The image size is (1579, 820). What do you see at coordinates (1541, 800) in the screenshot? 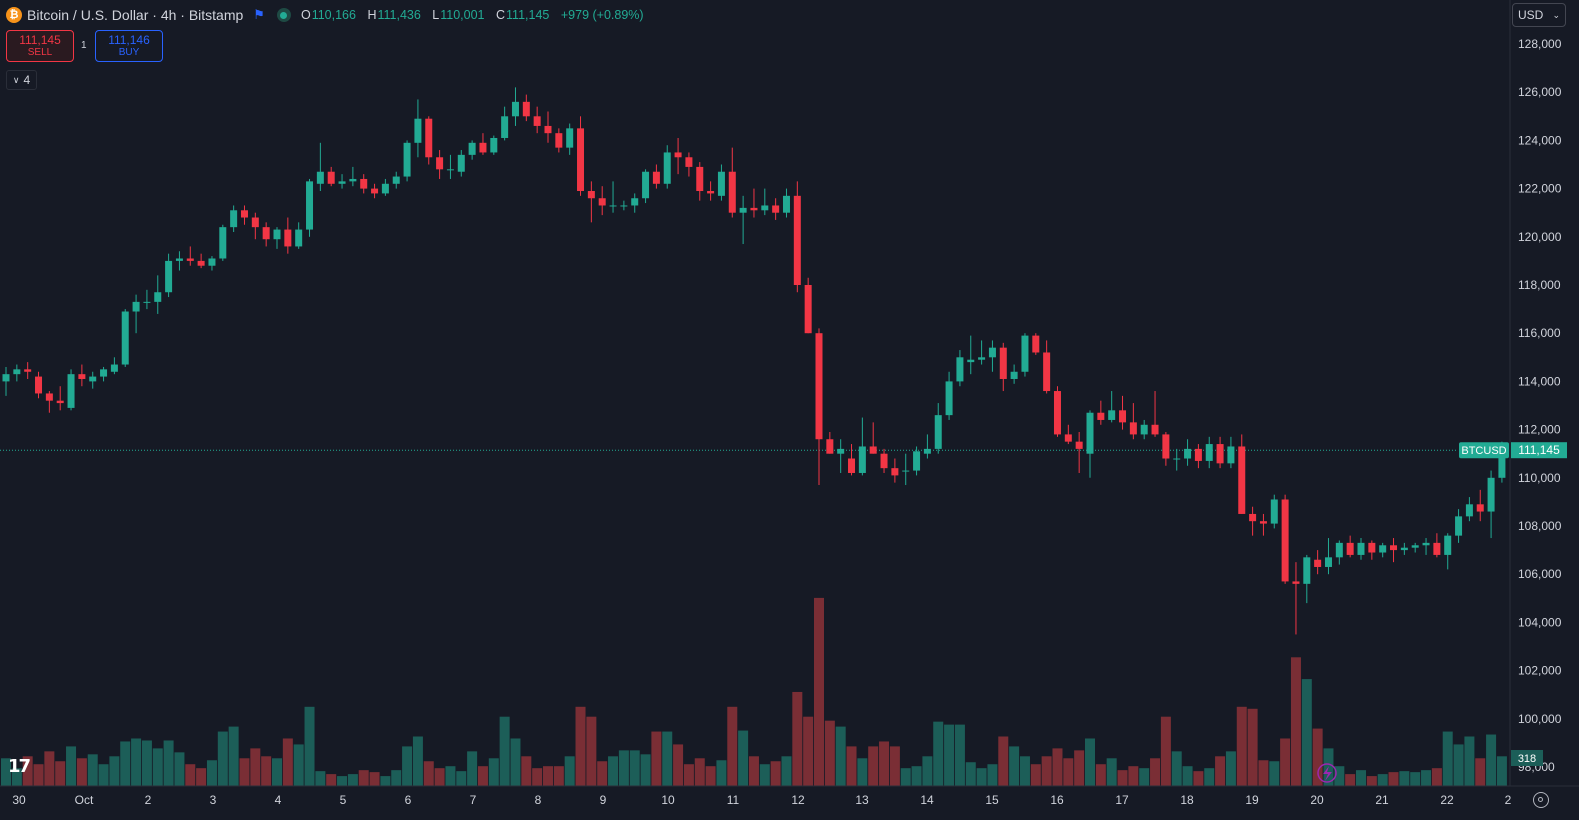
I see `settings-gear-icon` at bounding box center [1541, 800].